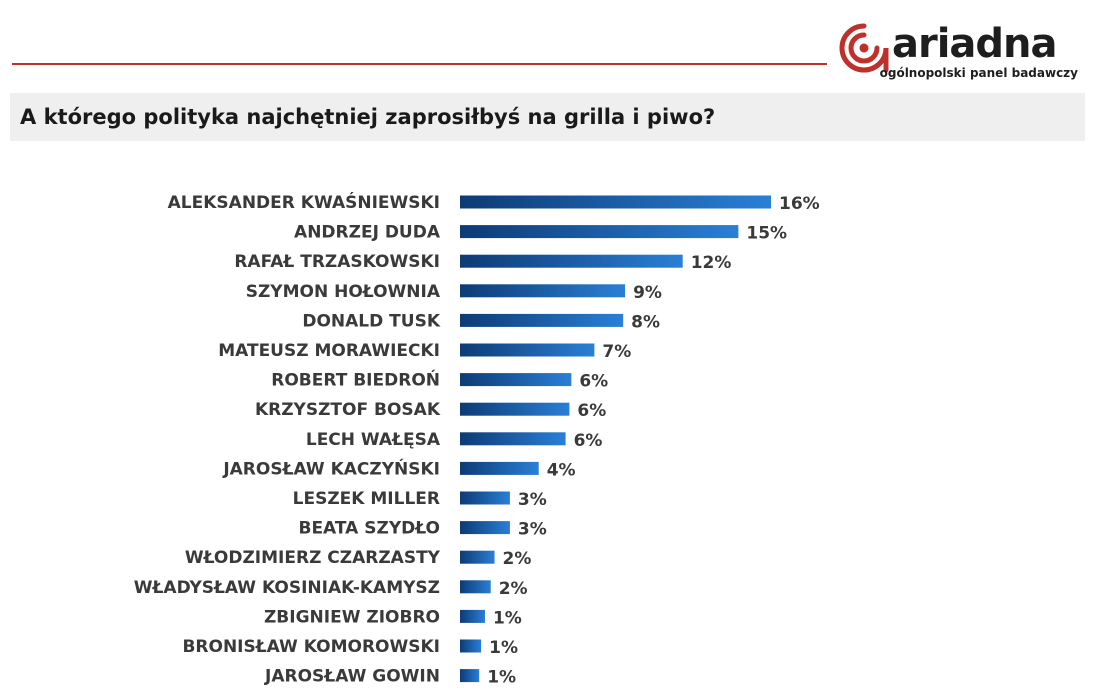 This screenshot has height=698, width=1094. Describe the element at coordinates (371, 321) in the screenshot. I see `category-label: DONALD TUSK` at that location.